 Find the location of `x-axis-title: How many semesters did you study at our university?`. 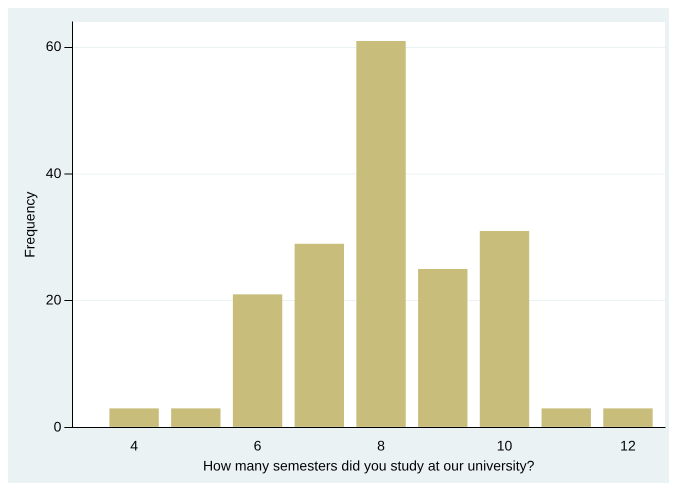

x-axis-title: How many semesters did you study at our university? is located at coordinates (368, 465).